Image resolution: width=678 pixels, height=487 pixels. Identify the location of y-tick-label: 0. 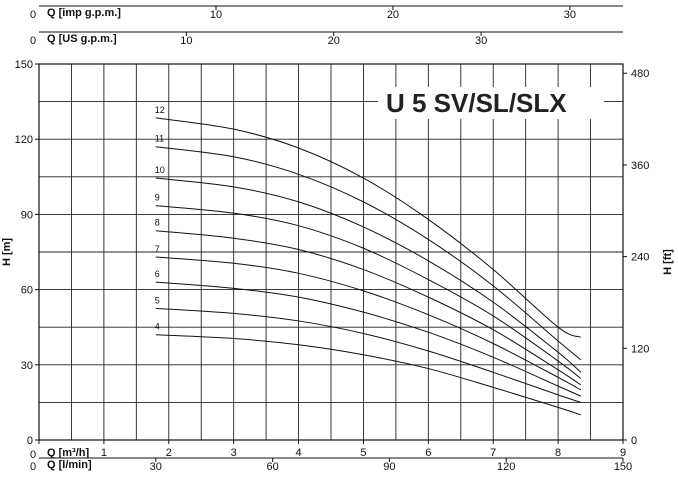
(30, 441).